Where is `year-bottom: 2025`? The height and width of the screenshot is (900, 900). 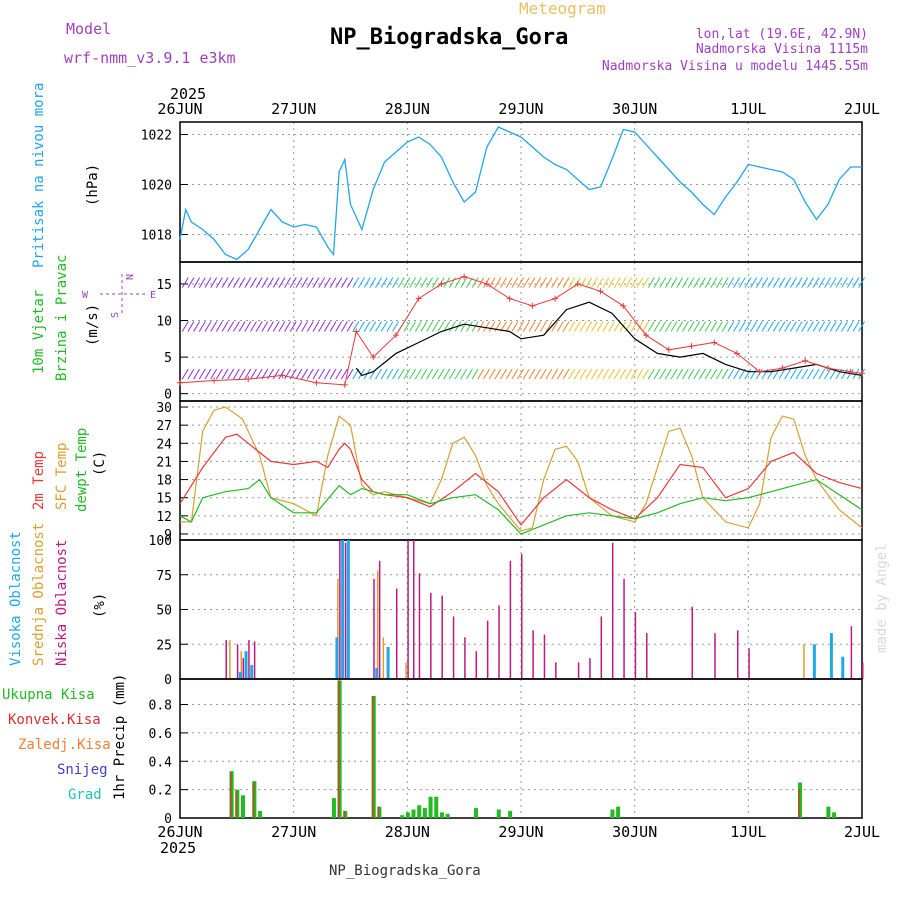
year-bottom: 2025 is located at coordinates (178, 848).